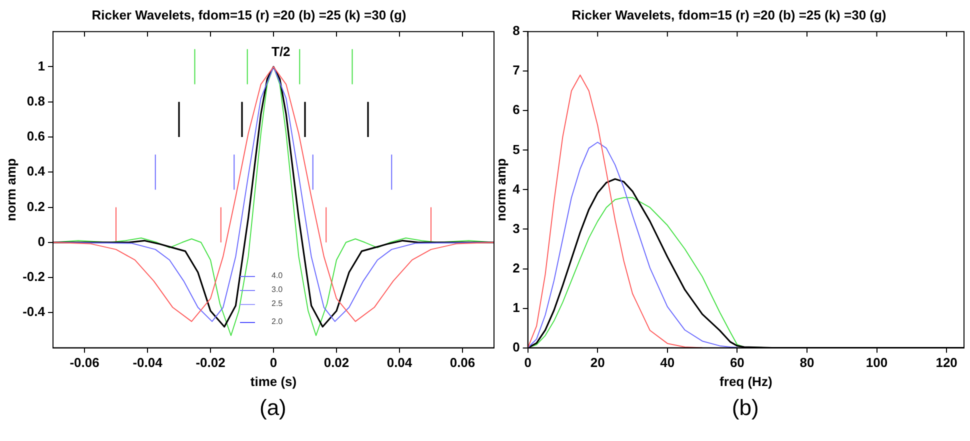  Describe the element at coordinates (737, 362) in the screenshot. I see `x-tick-label: 60` at that location.